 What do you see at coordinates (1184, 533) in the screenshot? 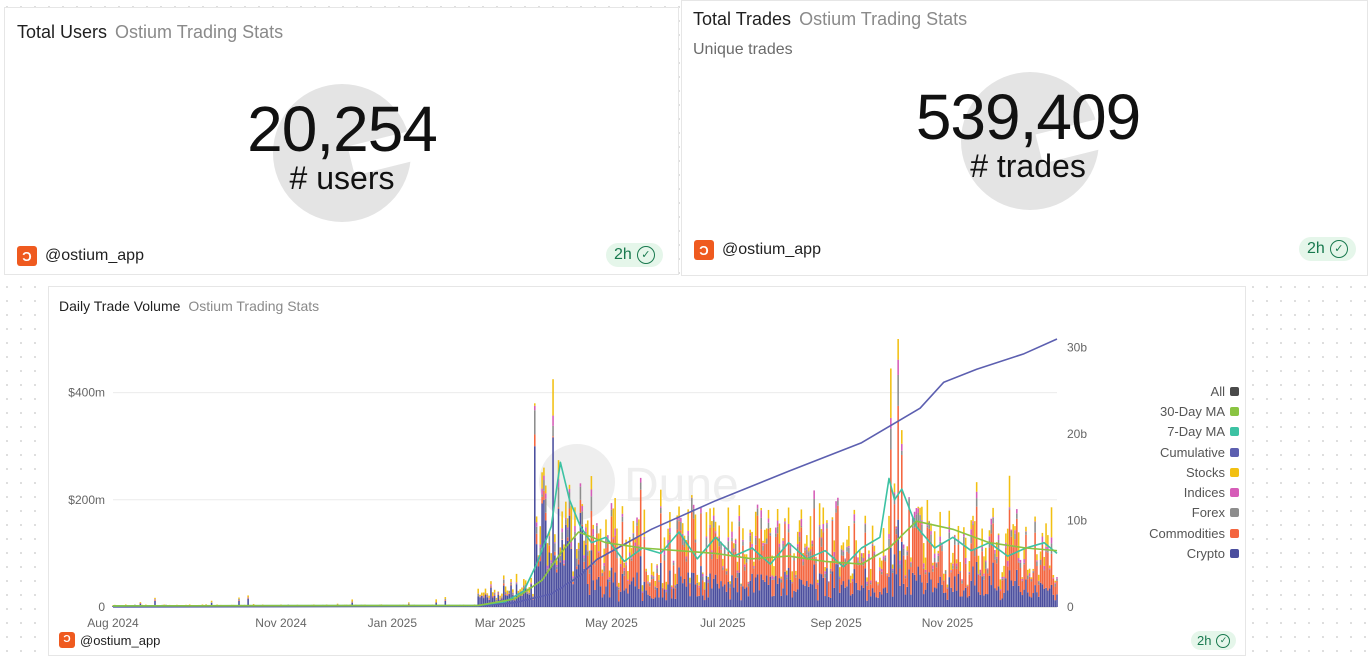
I see `legend-item-commodities: Commodities` at bounding box center [1184, 533].